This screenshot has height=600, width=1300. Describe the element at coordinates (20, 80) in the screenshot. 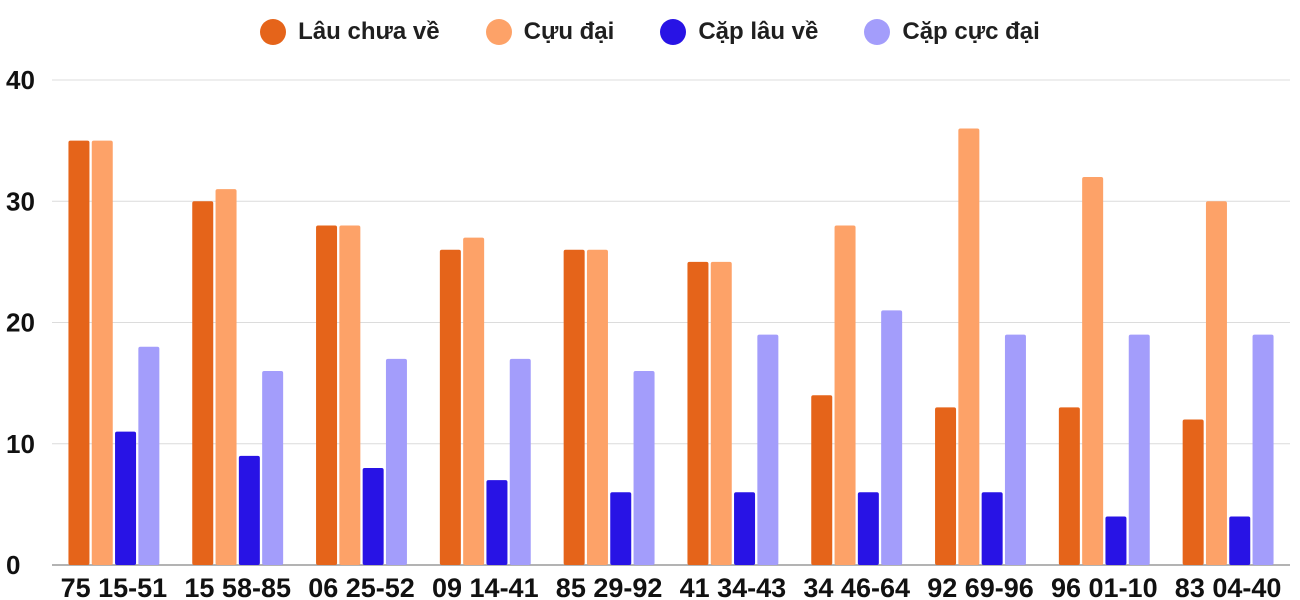

I see `y-tick-label: 40` at that location.